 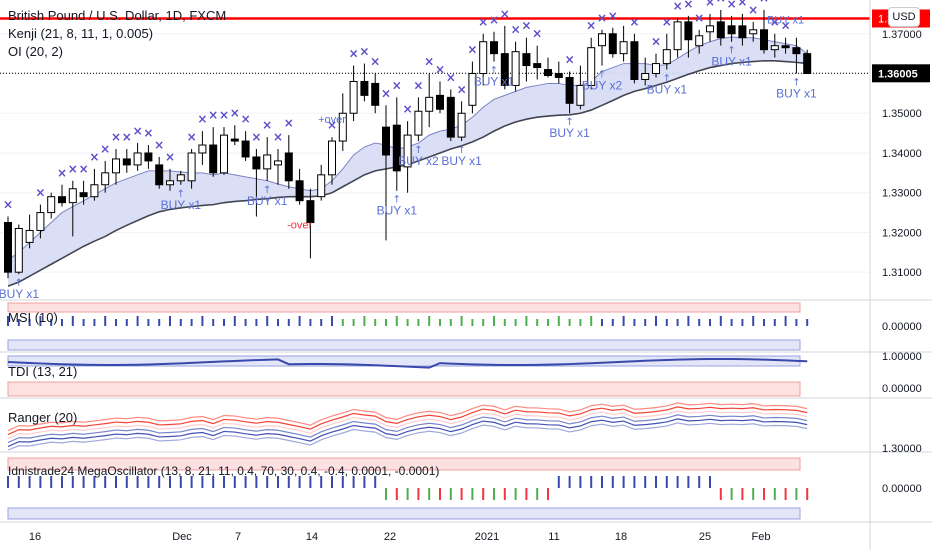 I want to click on time-tick-label: 7, so click(x=238, y=537).